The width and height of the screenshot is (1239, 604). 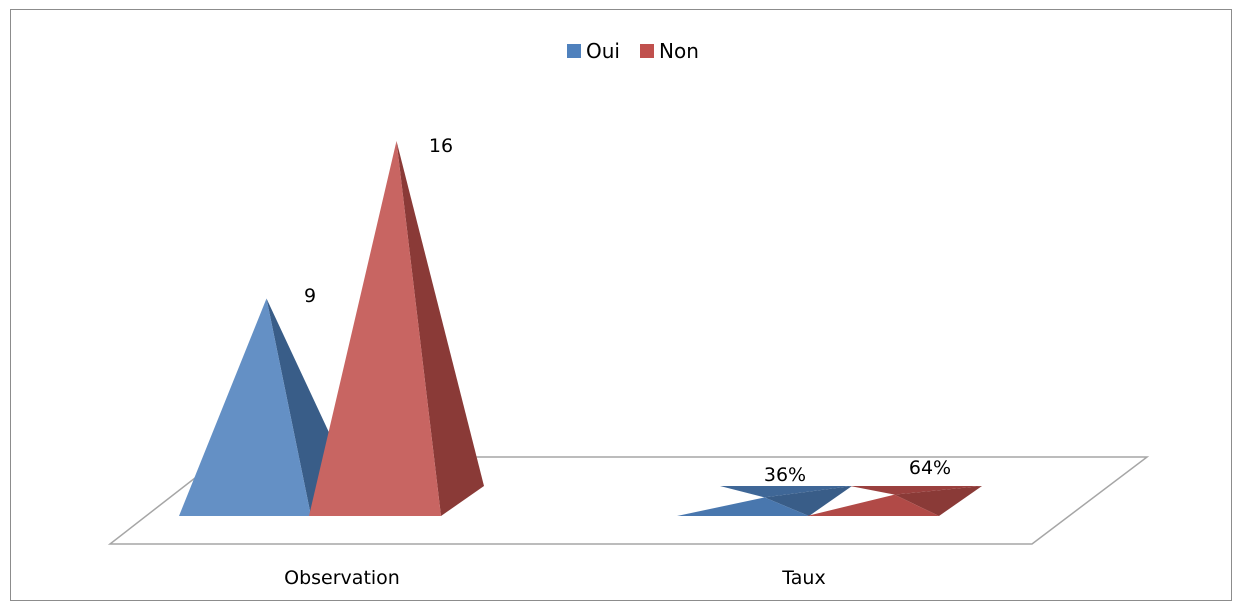 What do you see at coordinates (916, 490) in the screenshot?
I see `pyramid-top-non-taux` at bounding box center [916, 490].